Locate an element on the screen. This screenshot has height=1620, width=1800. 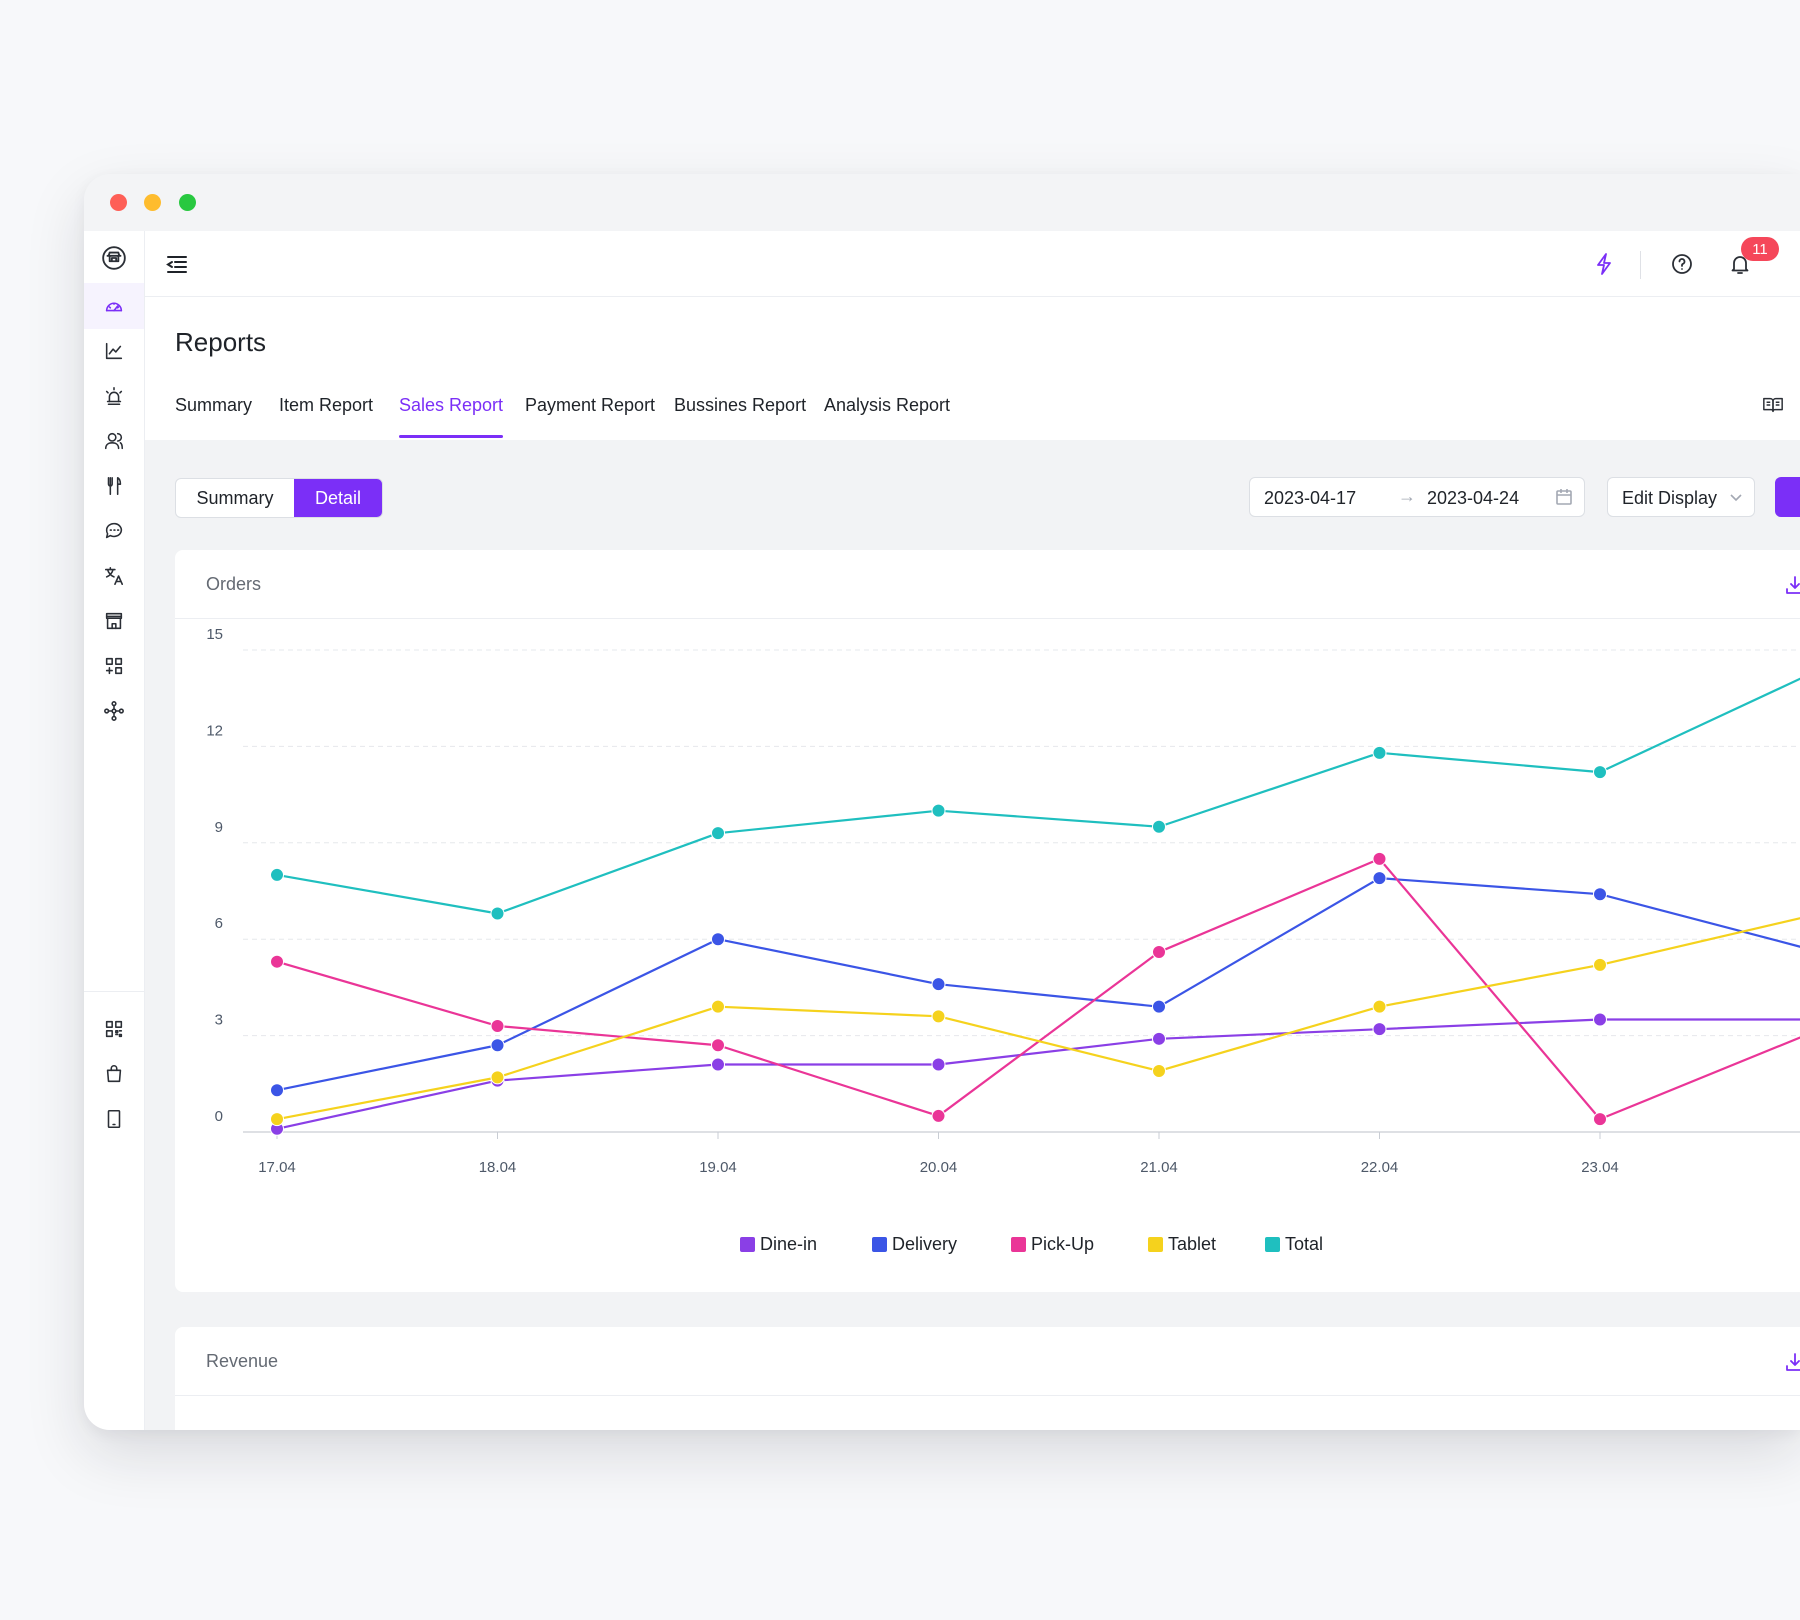
menu-collapse-icon is located at coordinates (176, 264).